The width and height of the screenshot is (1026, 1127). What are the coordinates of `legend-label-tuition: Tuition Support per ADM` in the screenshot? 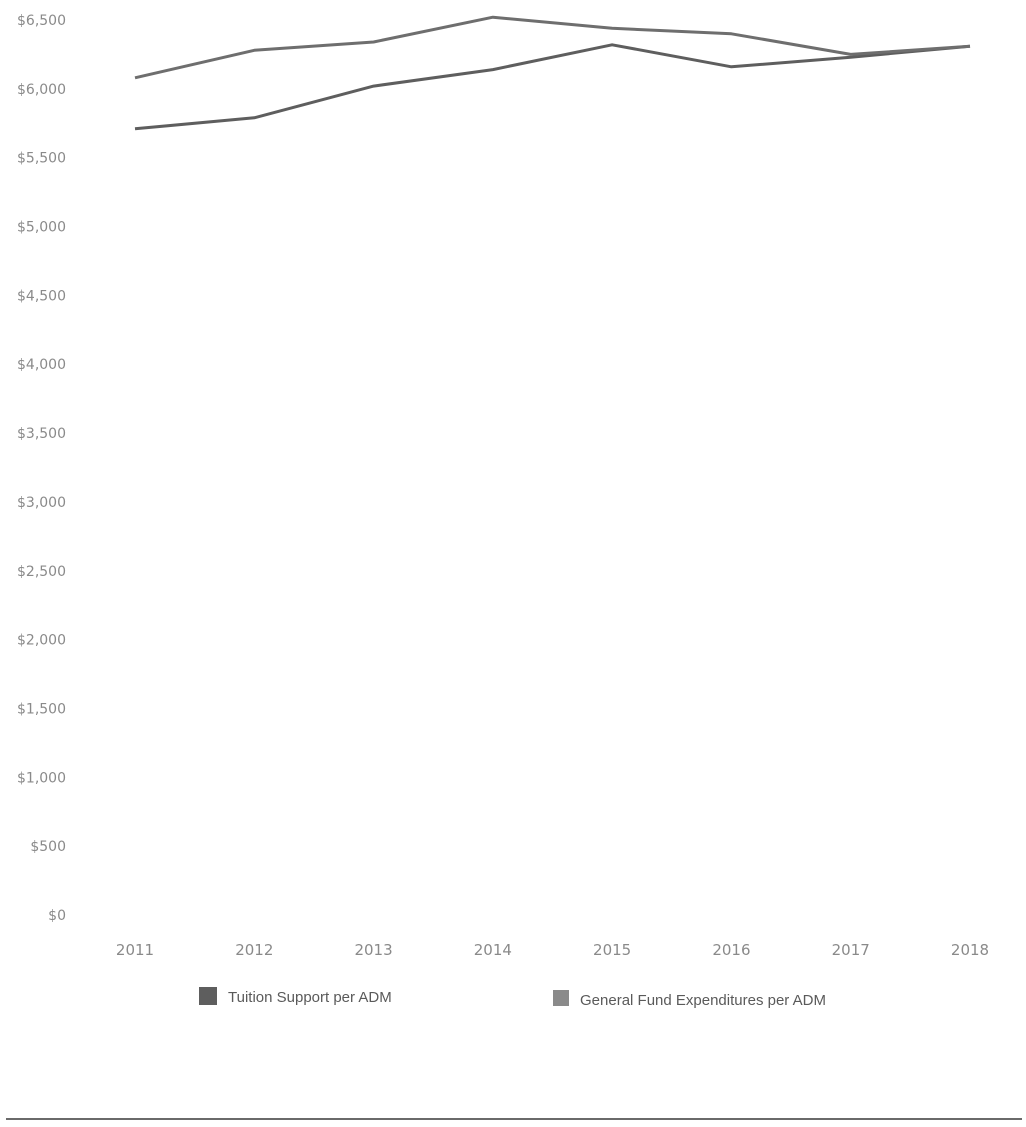 It's located at (310, 997).